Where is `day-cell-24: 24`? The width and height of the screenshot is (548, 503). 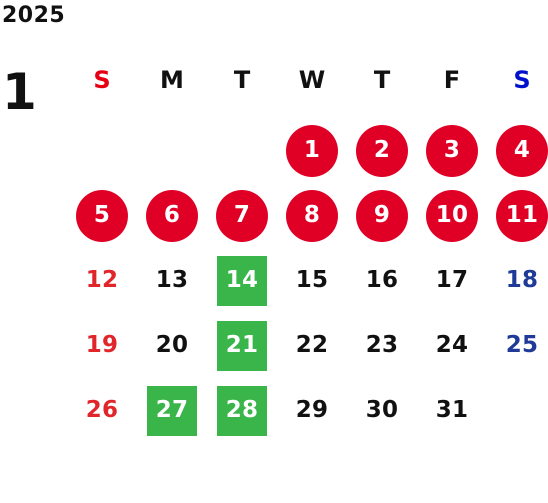
day-cell-24: 24 is located at coordinates (452, 345).